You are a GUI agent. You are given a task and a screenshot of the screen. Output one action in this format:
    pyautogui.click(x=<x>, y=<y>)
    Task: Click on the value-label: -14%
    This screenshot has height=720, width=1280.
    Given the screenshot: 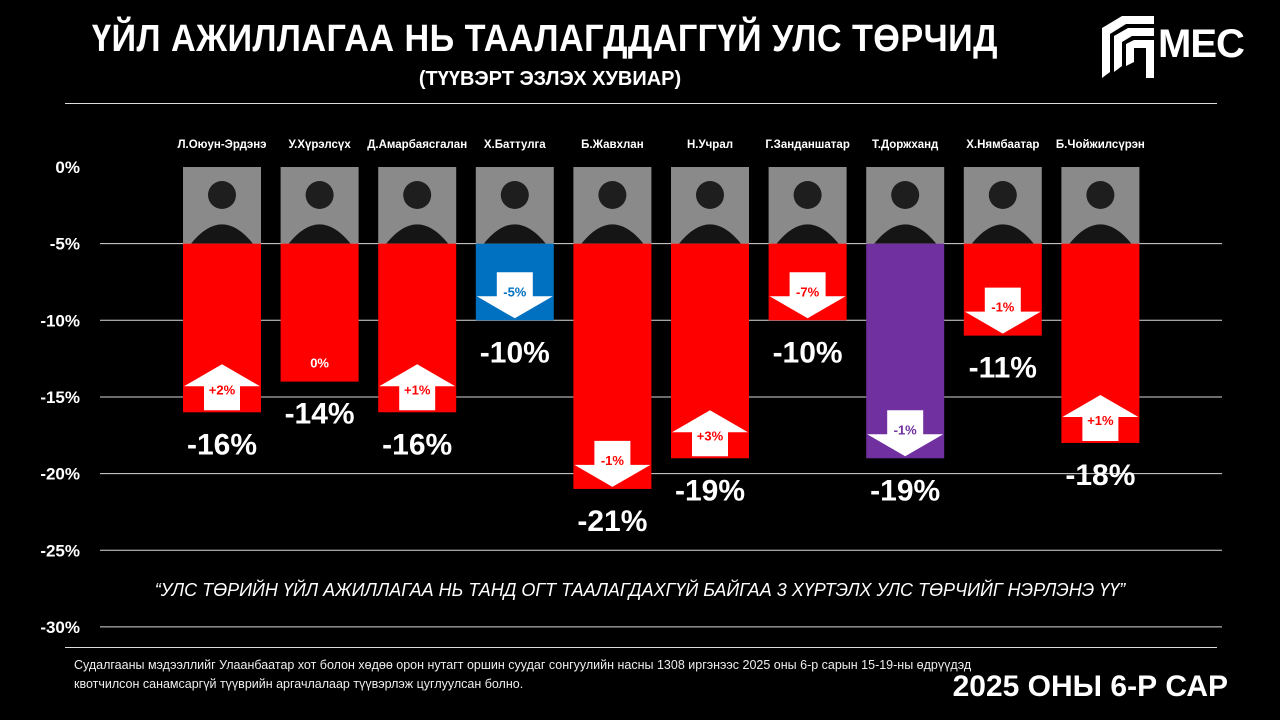 What is the action you would take?
    pyautogui.click(x=320, y=414)
    